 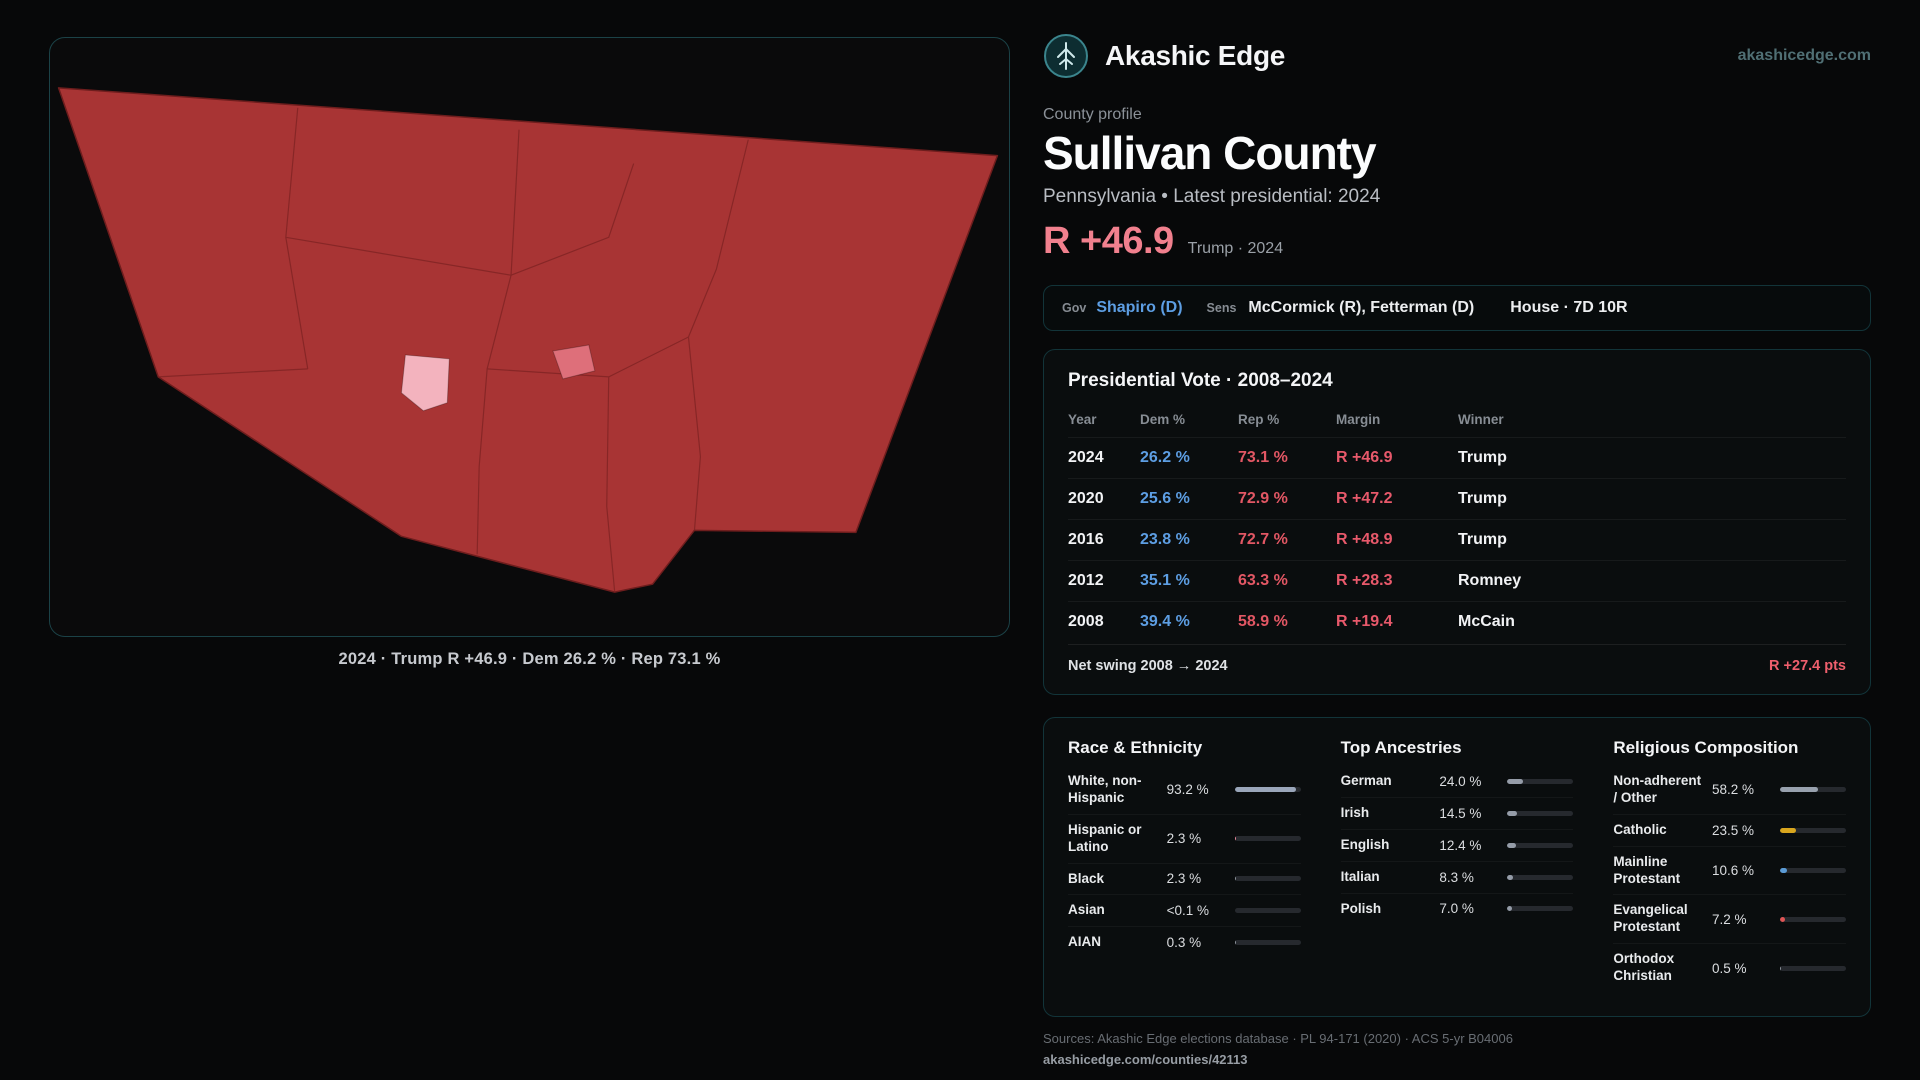 I want to click on akashic-edge-logo-icon, so click(x=1066, y=56).